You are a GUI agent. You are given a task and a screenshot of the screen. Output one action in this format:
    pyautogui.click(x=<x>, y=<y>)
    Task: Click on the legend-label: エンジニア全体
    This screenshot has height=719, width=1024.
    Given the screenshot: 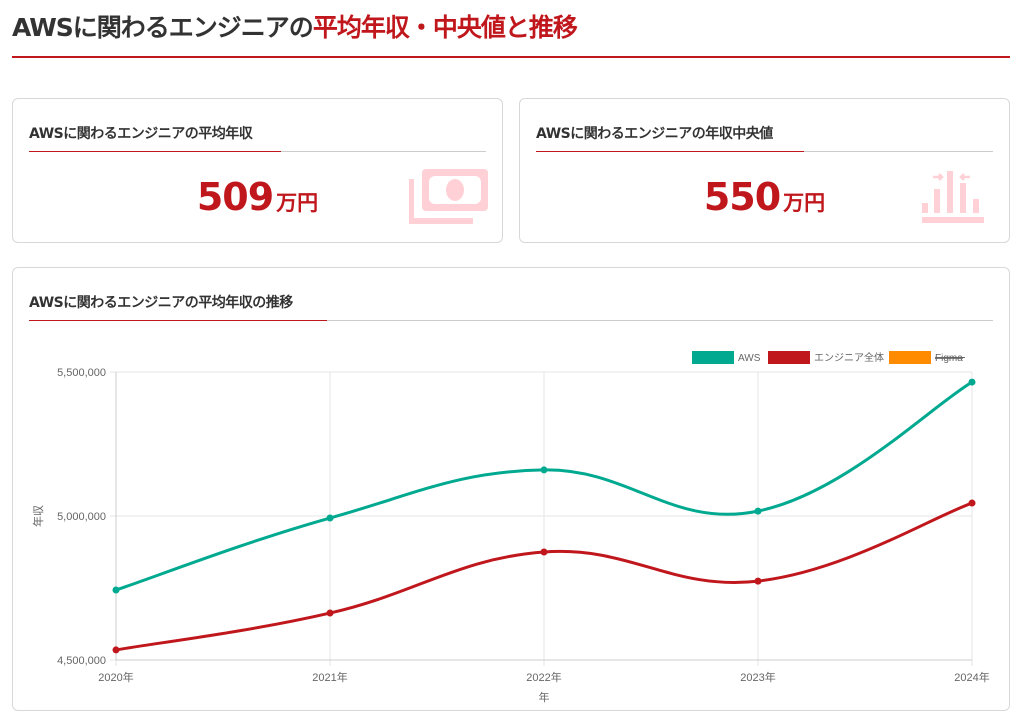 What is the action you would take?
    pyautogui.click(x=849, y=357)
    